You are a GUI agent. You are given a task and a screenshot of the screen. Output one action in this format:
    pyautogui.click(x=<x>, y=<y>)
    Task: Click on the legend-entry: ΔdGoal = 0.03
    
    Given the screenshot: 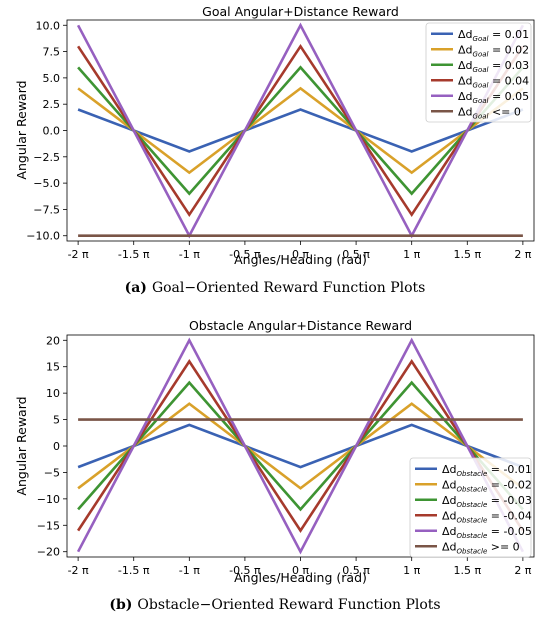 What is the action you would take?
    pyautogui.click(x=493, y=66)
    